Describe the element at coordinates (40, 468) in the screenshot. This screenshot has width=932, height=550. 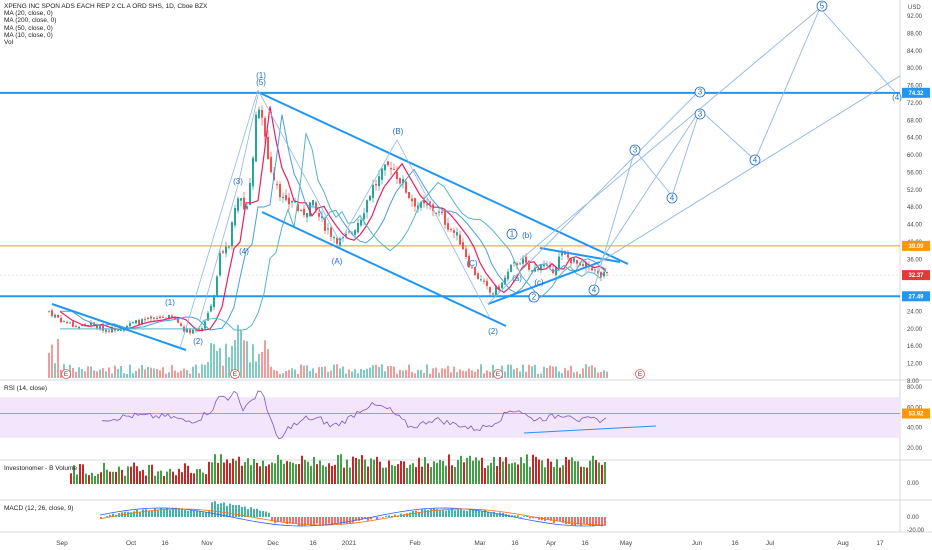
I see `investonomer-label: Investonomer - B Volume` at that location.